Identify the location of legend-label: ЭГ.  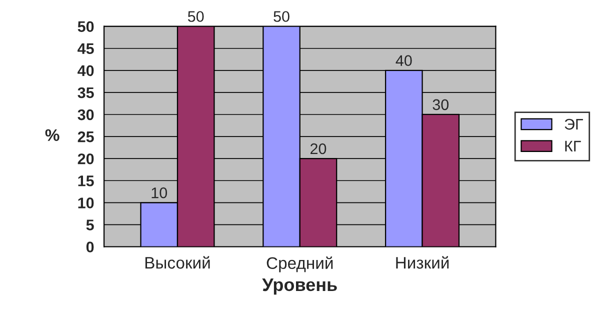
(573, 124).